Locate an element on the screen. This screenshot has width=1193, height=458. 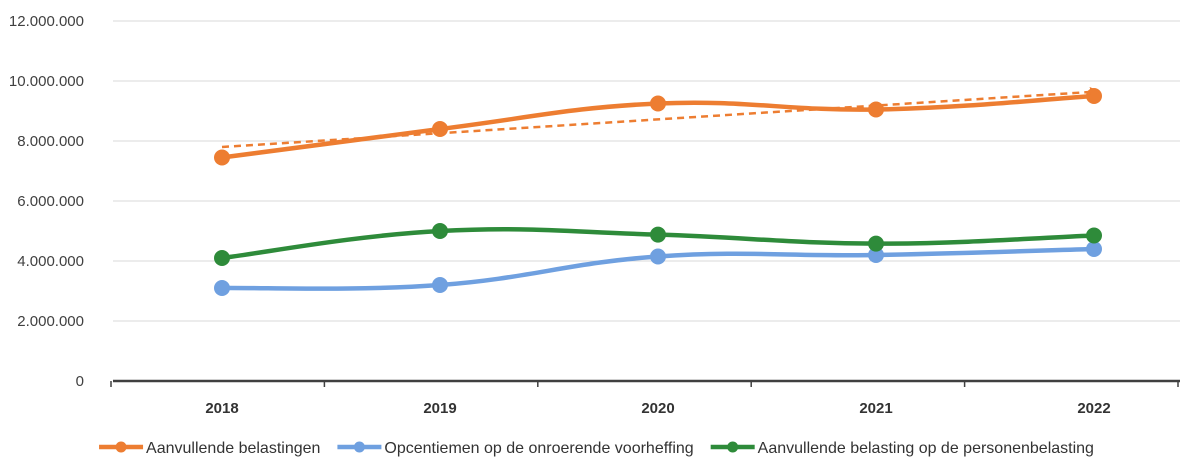
x-tick-label: 2020 is located at coordinates (657, 408).